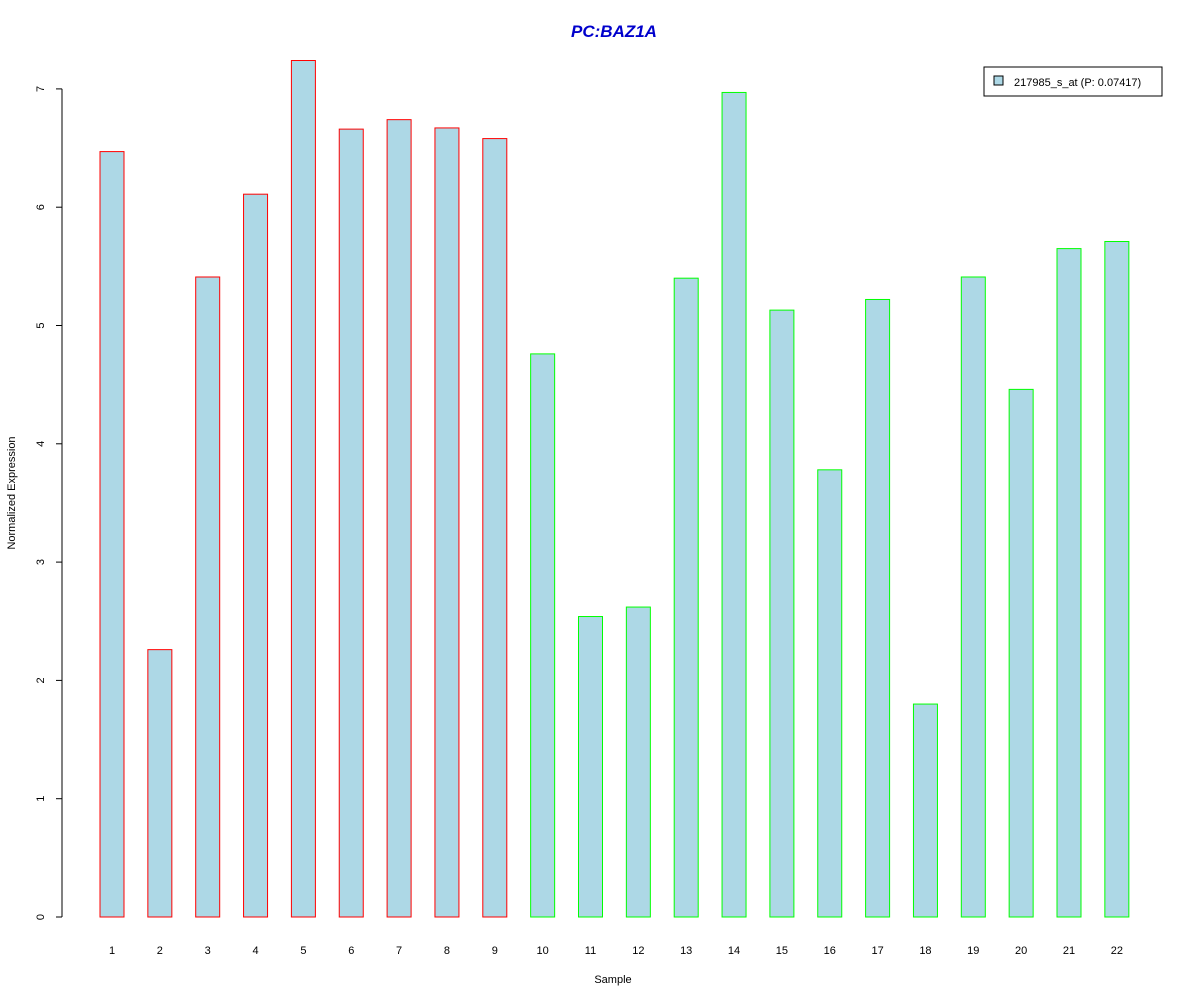  Describe the element at coordinates (112, 951) in the screenshot. I see `x-tick-label: 1` at that location.